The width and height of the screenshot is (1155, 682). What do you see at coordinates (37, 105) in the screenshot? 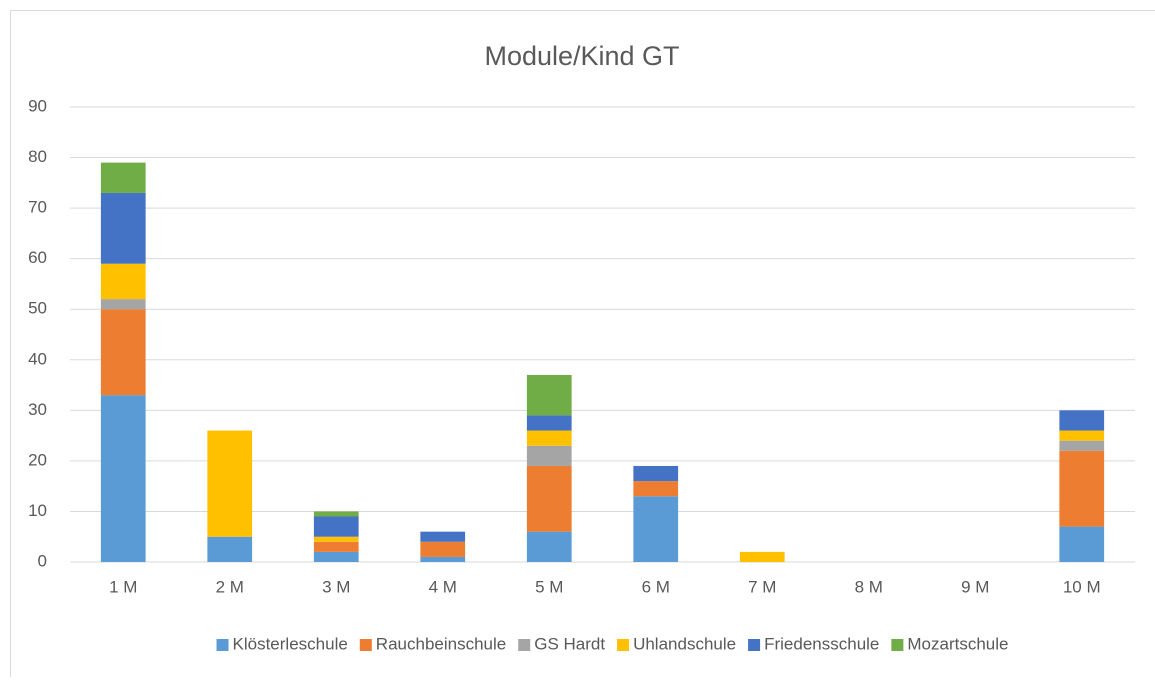
I see `y-tick-label: 90` at bounding box center [37, 105].